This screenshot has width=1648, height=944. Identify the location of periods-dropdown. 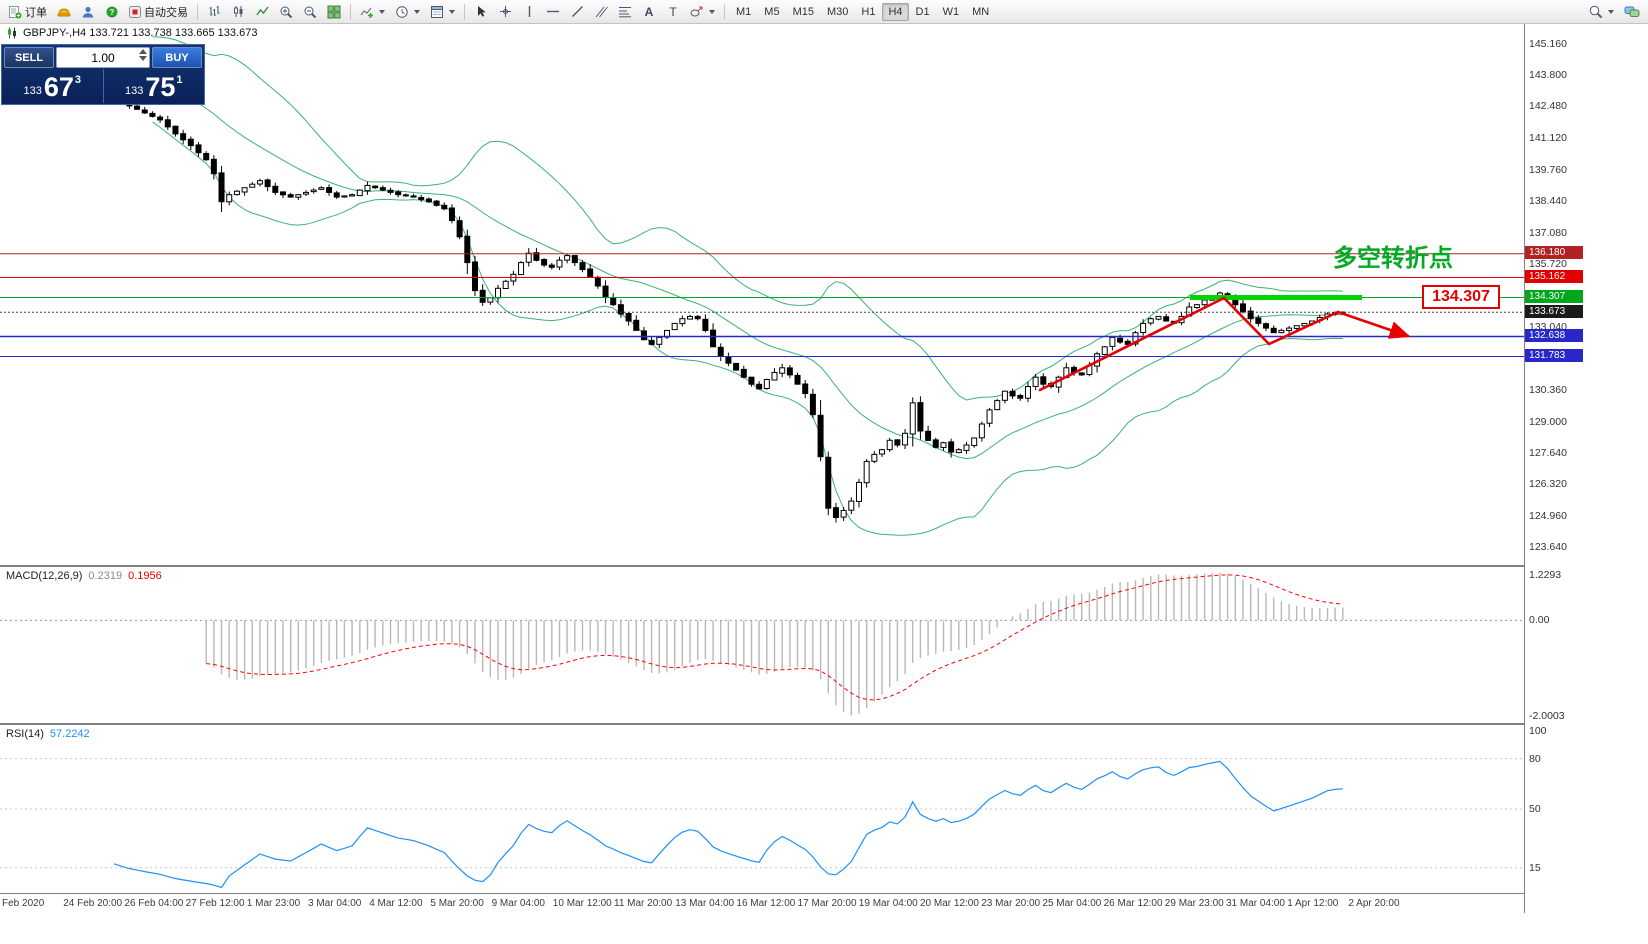
(407, 12).